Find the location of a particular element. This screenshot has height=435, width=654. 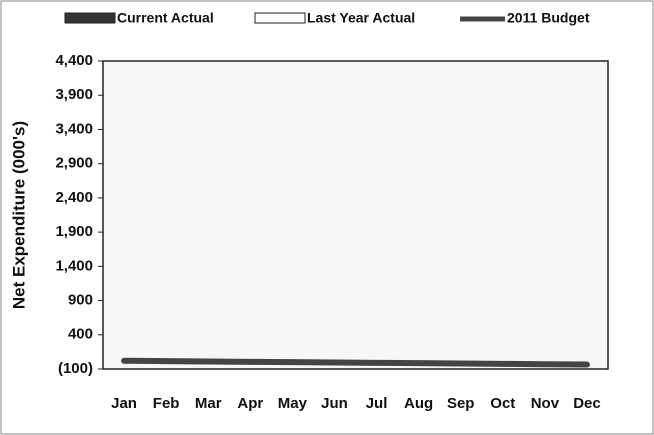

x-tick-label: Mar is located at coordinates (208, 403).